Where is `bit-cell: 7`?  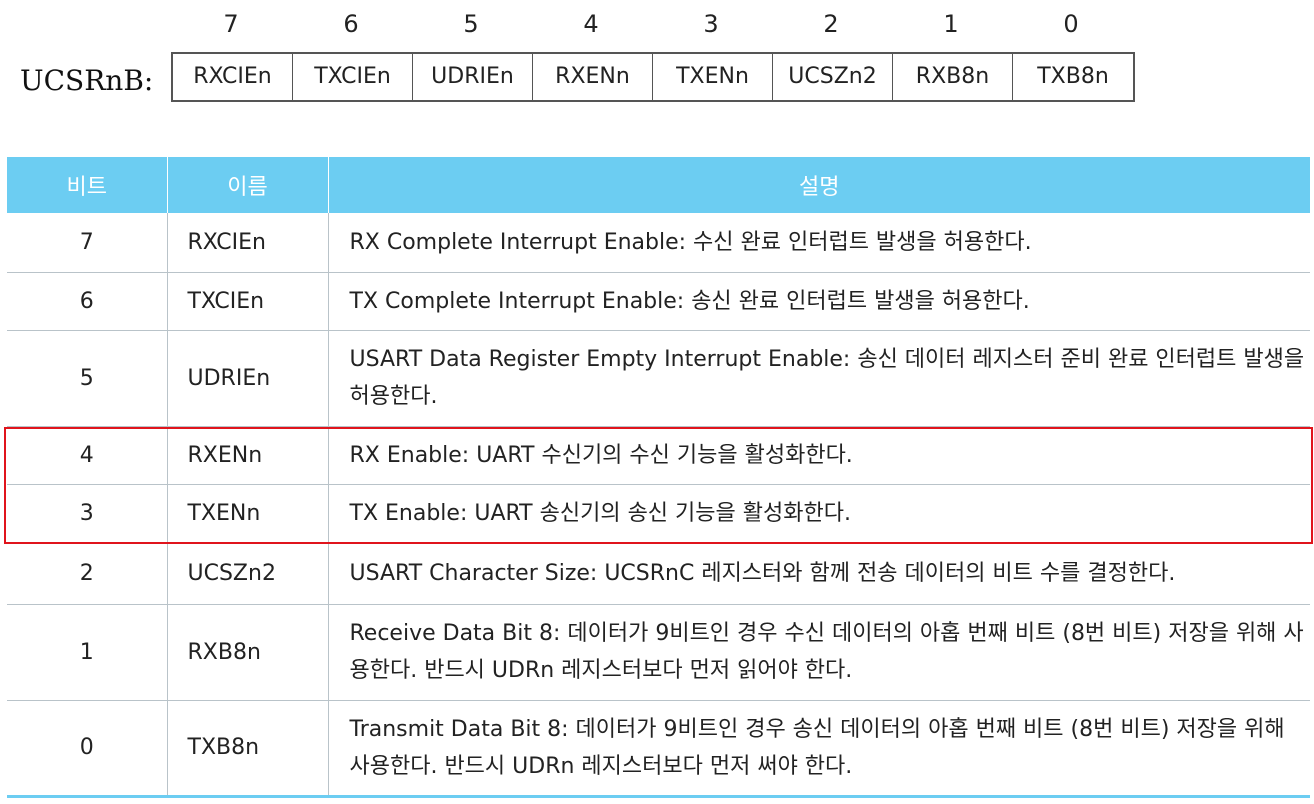 bit-cell: 7 is located at coordinates (87, 243).